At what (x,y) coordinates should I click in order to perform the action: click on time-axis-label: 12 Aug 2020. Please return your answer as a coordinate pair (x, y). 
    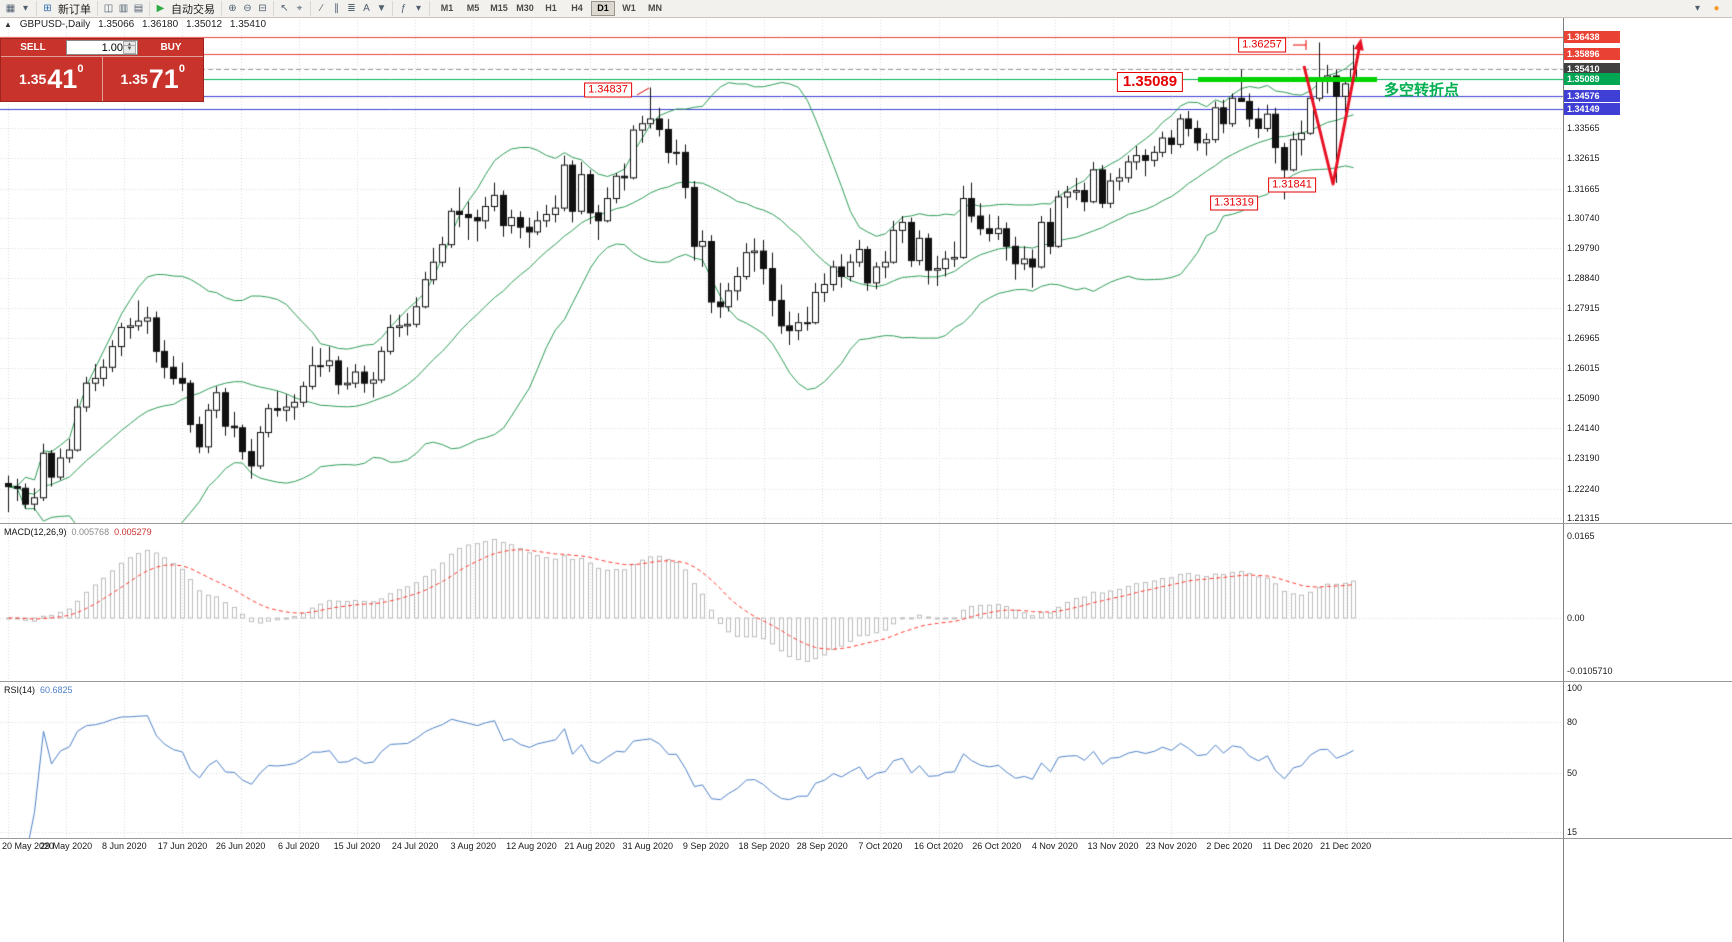
    Looking at the image, I should click on (531, 846).